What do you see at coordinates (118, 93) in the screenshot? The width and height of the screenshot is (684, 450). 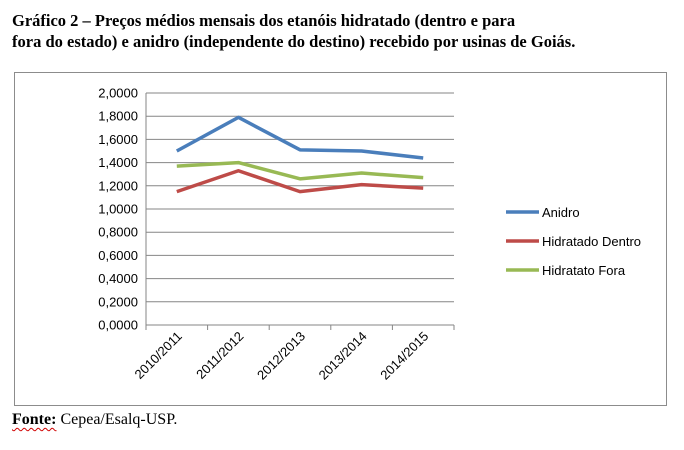 I see `y-tick-label-10: 2,0000` at bounding box center [118, 93].